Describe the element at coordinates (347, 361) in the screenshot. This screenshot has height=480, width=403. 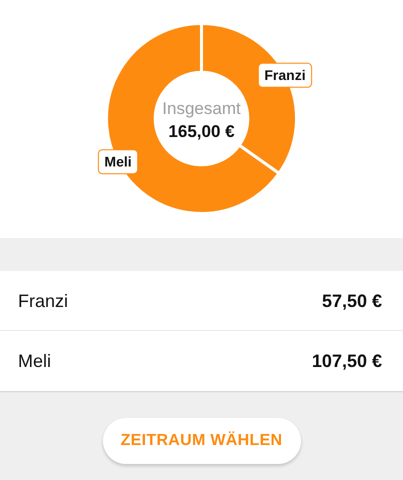
I see `text: 107,50 €` at that location.